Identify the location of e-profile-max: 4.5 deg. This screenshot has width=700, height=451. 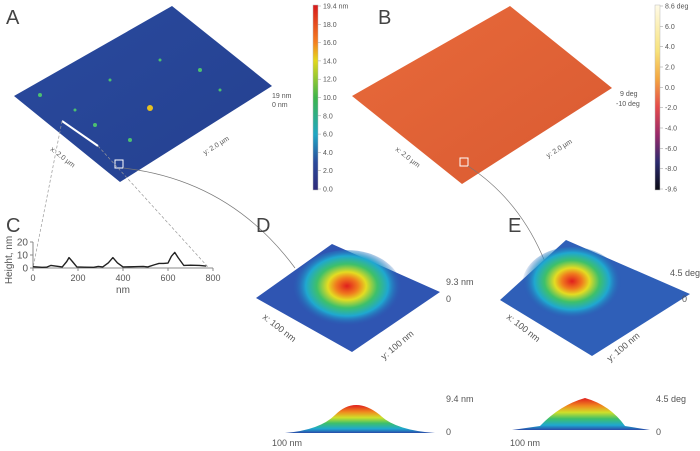
(671, 399).